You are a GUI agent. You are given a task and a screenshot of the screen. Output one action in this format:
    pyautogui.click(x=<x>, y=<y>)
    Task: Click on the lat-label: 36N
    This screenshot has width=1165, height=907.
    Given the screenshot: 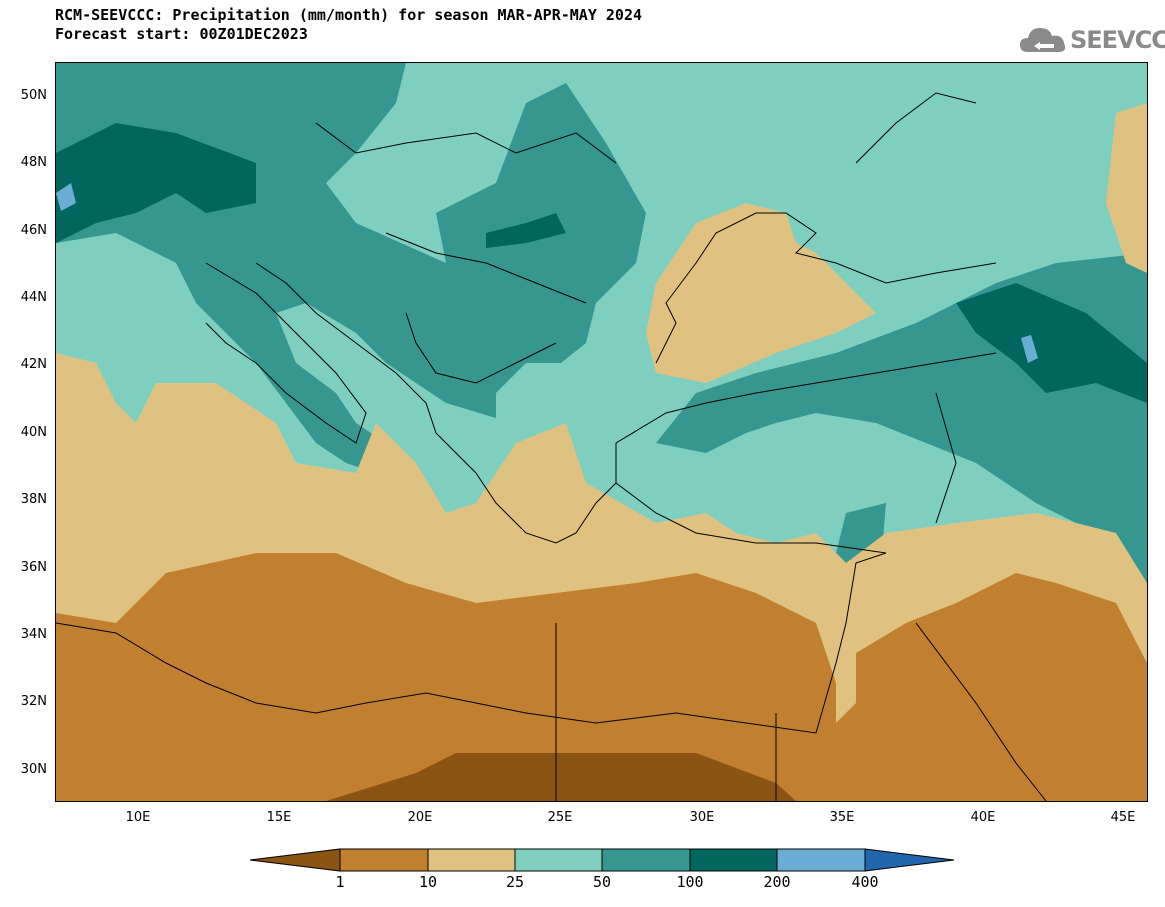 What is the action you would take?
    pyautogui.click(x=33, y=567)
    